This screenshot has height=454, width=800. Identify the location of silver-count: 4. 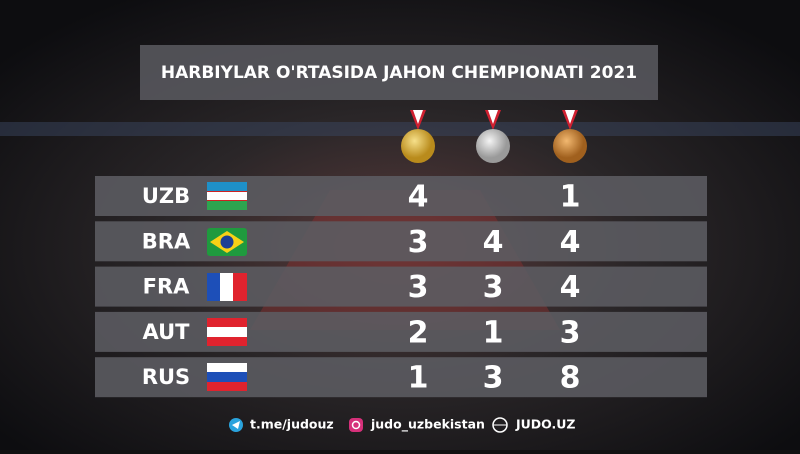
(493, 242).